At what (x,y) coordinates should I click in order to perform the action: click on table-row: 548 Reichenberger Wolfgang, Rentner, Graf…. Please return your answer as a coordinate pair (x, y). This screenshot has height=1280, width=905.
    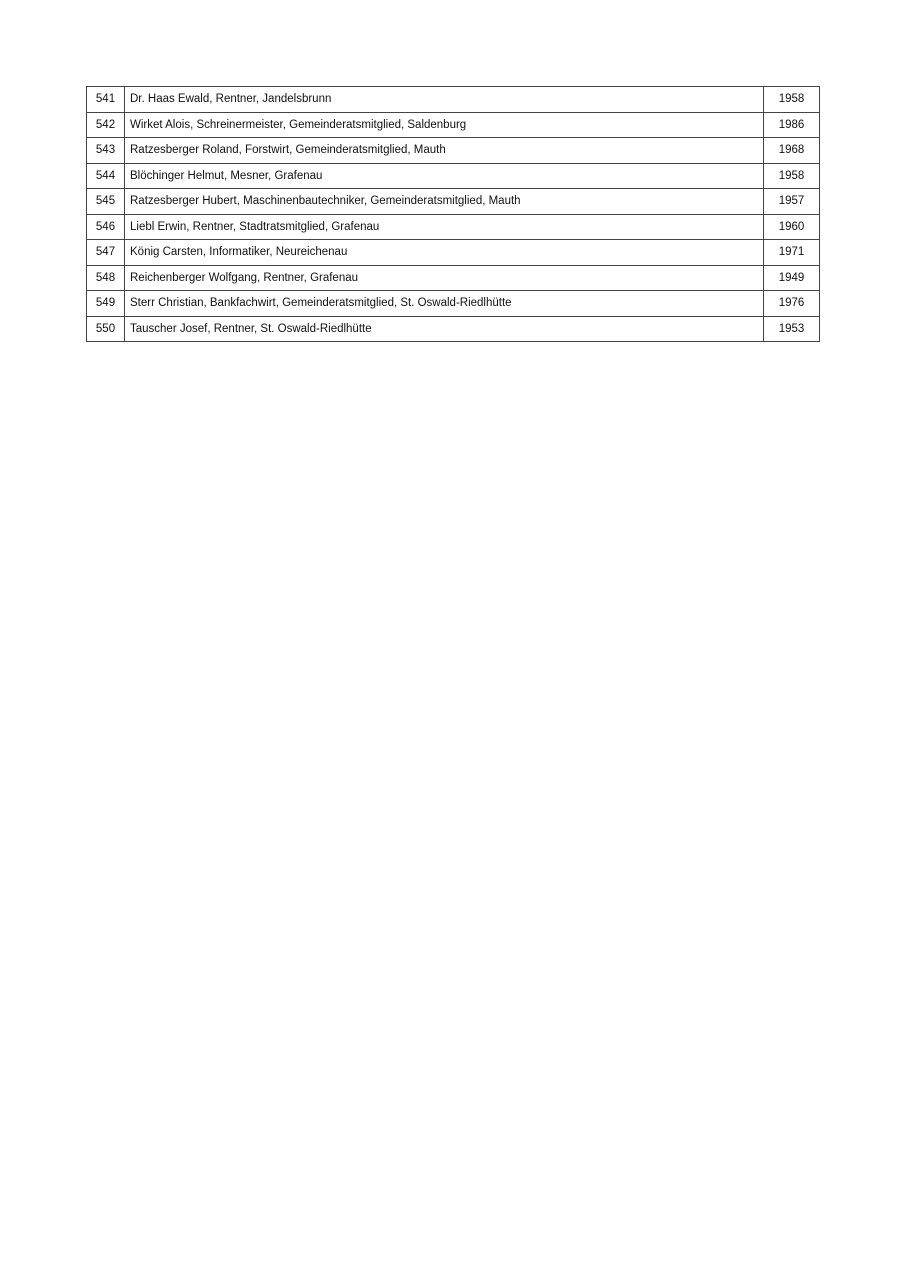
    Looking at the image, I should click on (453, 277).